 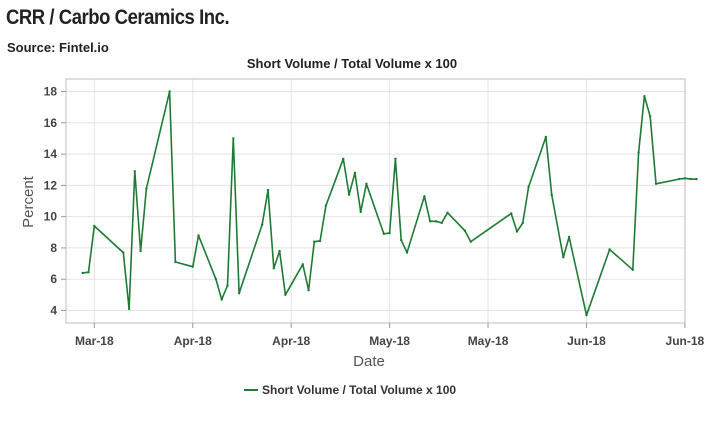 What do you see at coordinates (51, 154) in the screenshot?
I see `y-tick-label: 14` at bounding box center [51, 154].